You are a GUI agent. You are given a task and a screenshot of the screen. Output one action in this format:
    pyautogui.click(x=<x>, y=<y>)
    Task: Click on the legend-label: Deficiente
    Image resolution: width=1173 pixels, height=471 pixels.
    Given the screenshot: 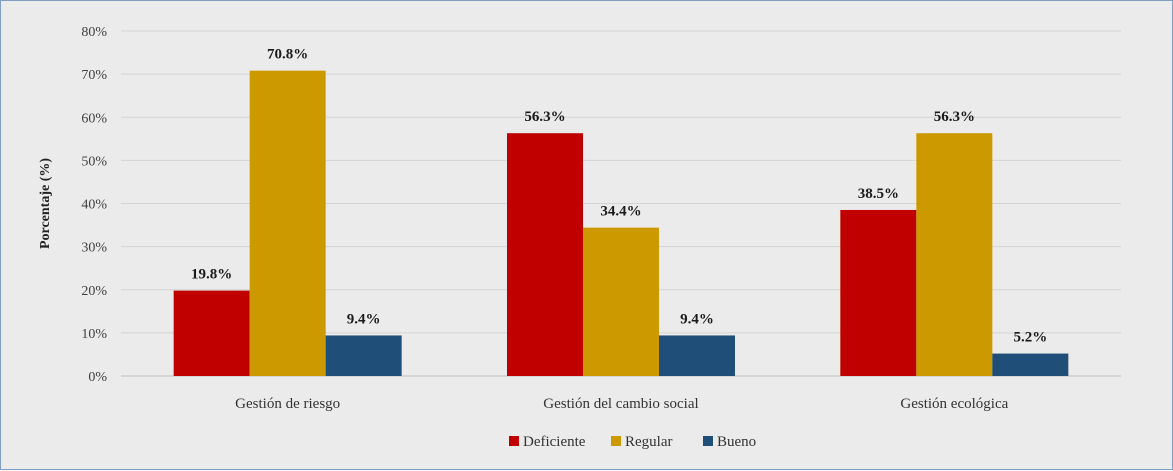 What is the action you would take?
    pyautogui.click(x=554, y=442)
    